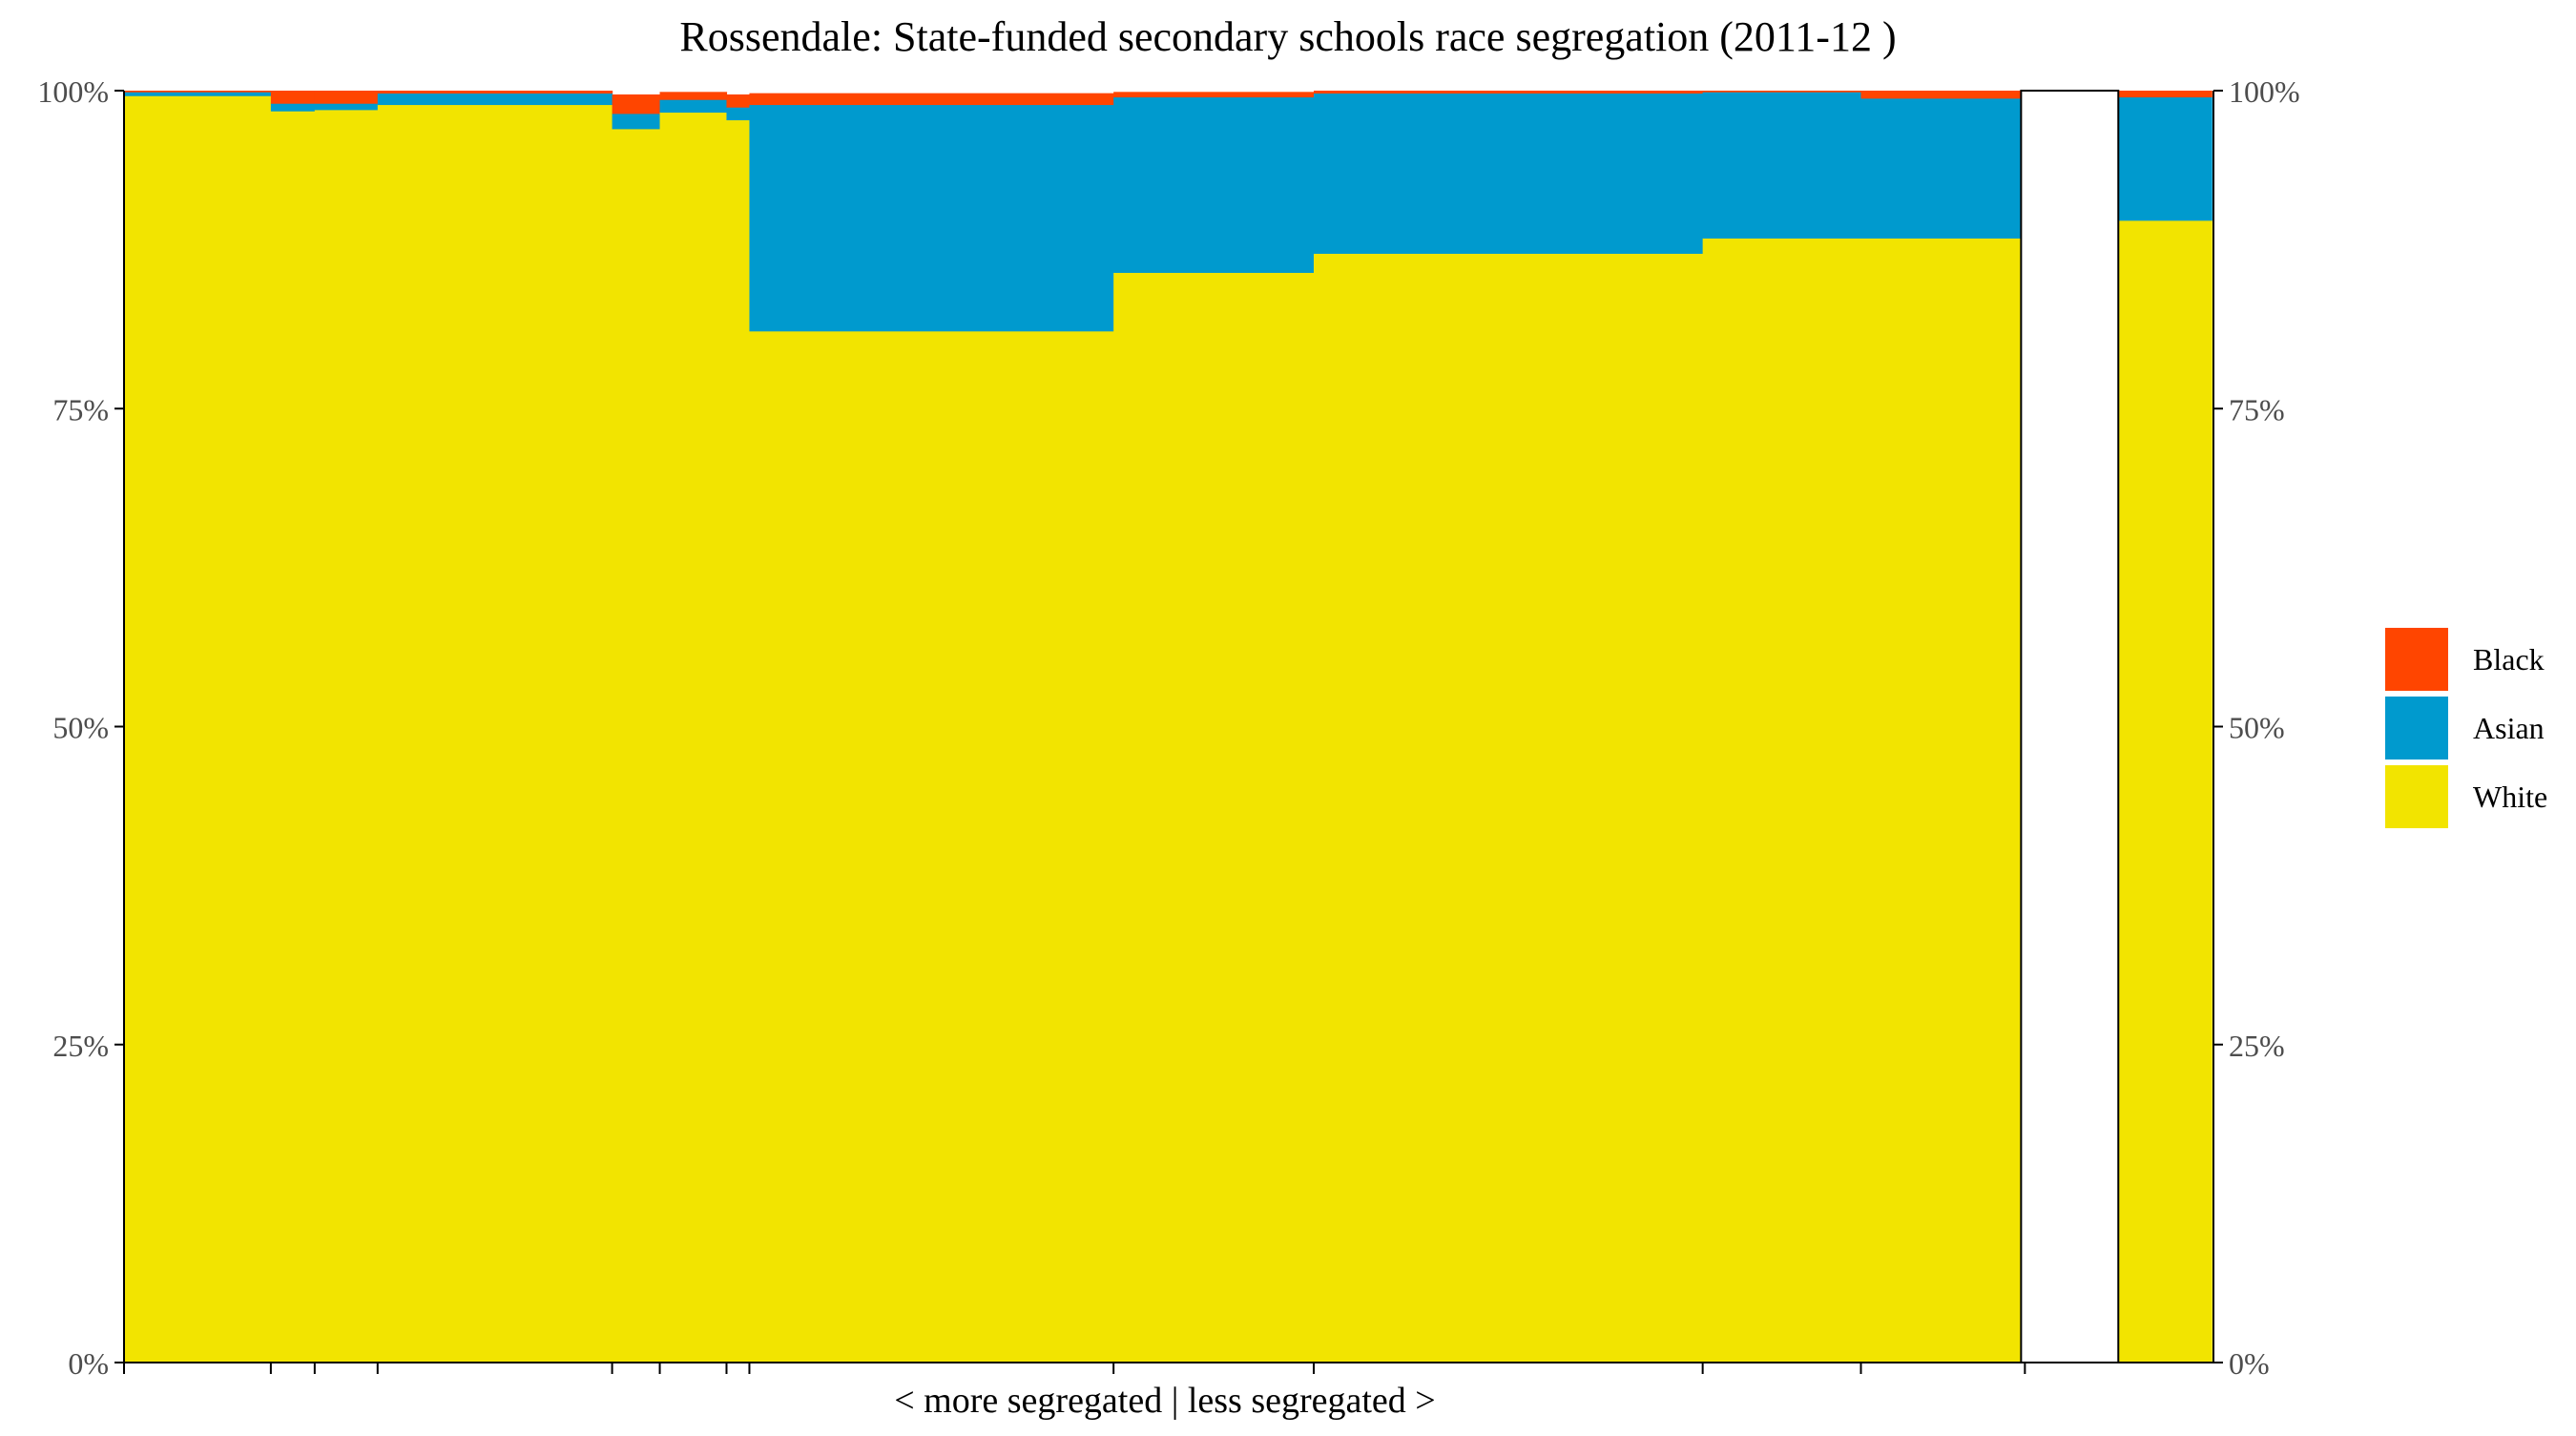 The height and width of the screenshot is (1436, 2576). I want to click on y-tick-label-right: 100%, so click(2264, 91).